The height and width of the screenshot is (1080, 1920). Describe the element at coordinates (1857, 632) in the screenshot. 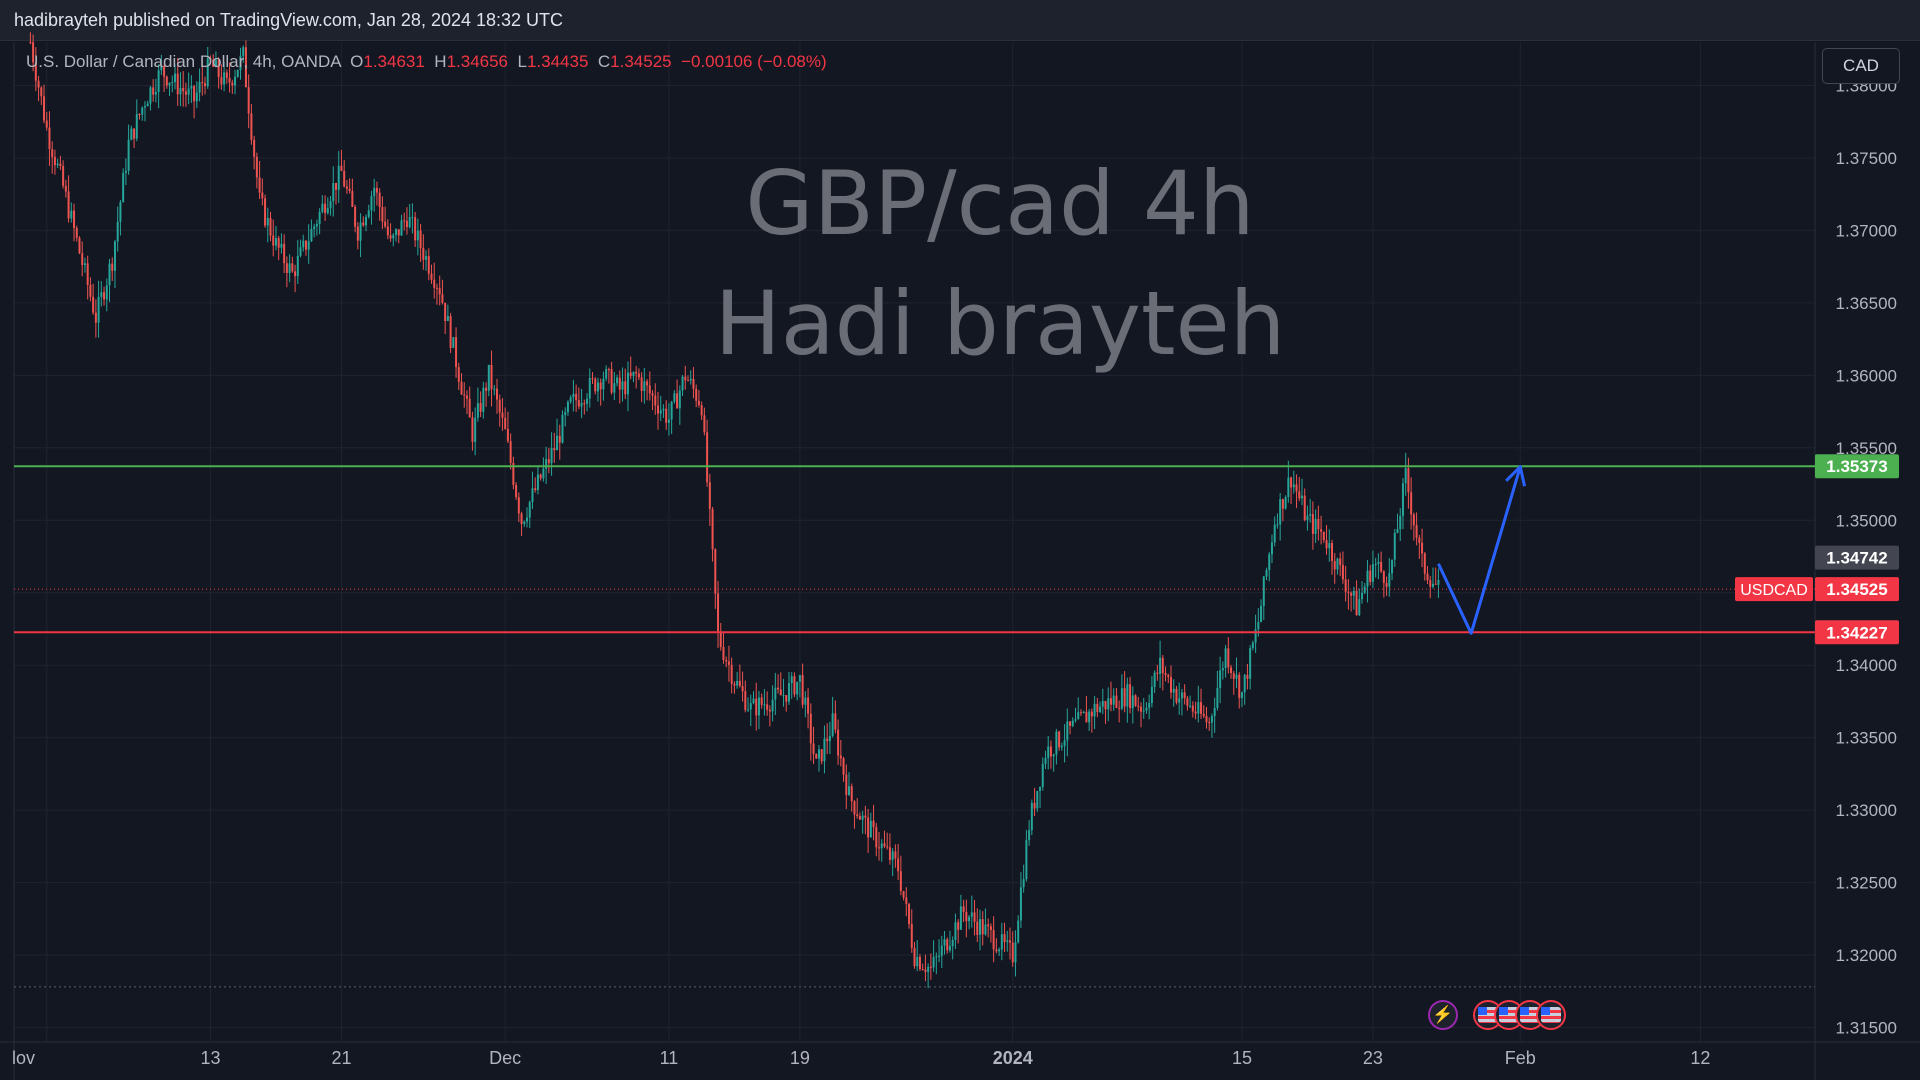

I see `support-price-tag` at that location.